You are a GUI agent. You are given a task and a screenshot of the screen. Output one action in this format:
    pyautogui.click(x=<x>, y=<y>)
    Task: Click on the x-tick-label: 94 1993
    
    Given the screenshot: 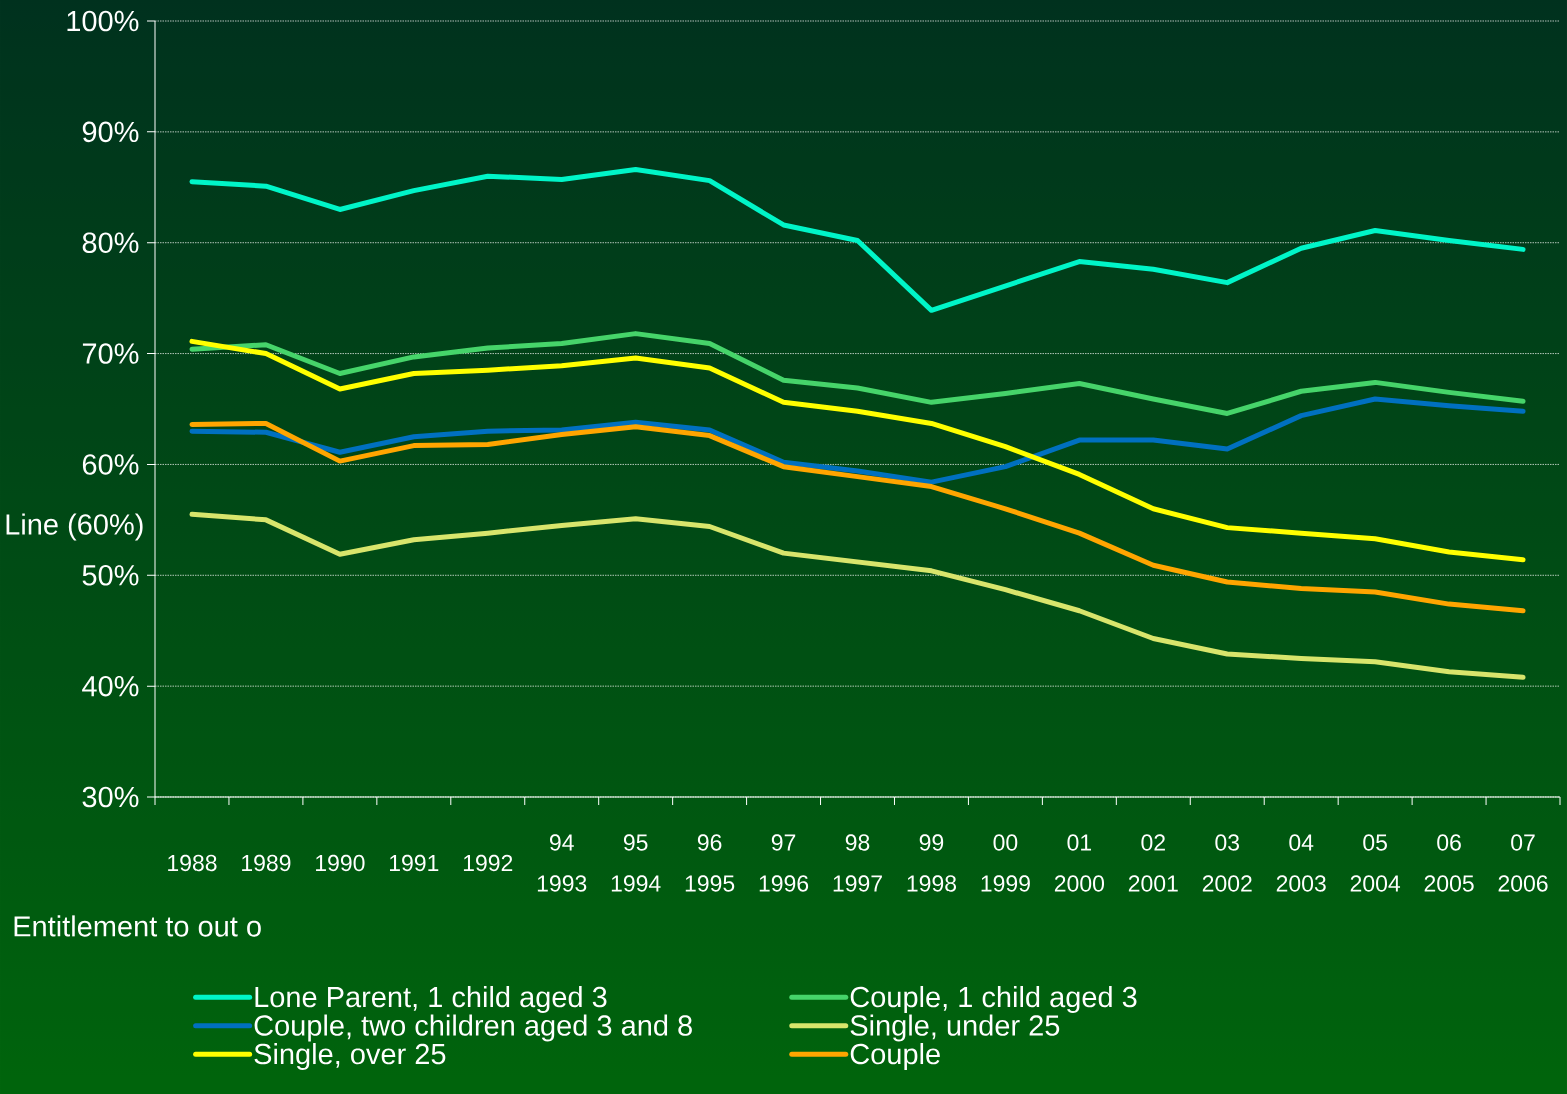 What is the action you would take?
    pyautogui.click(x=562, y=863)
    